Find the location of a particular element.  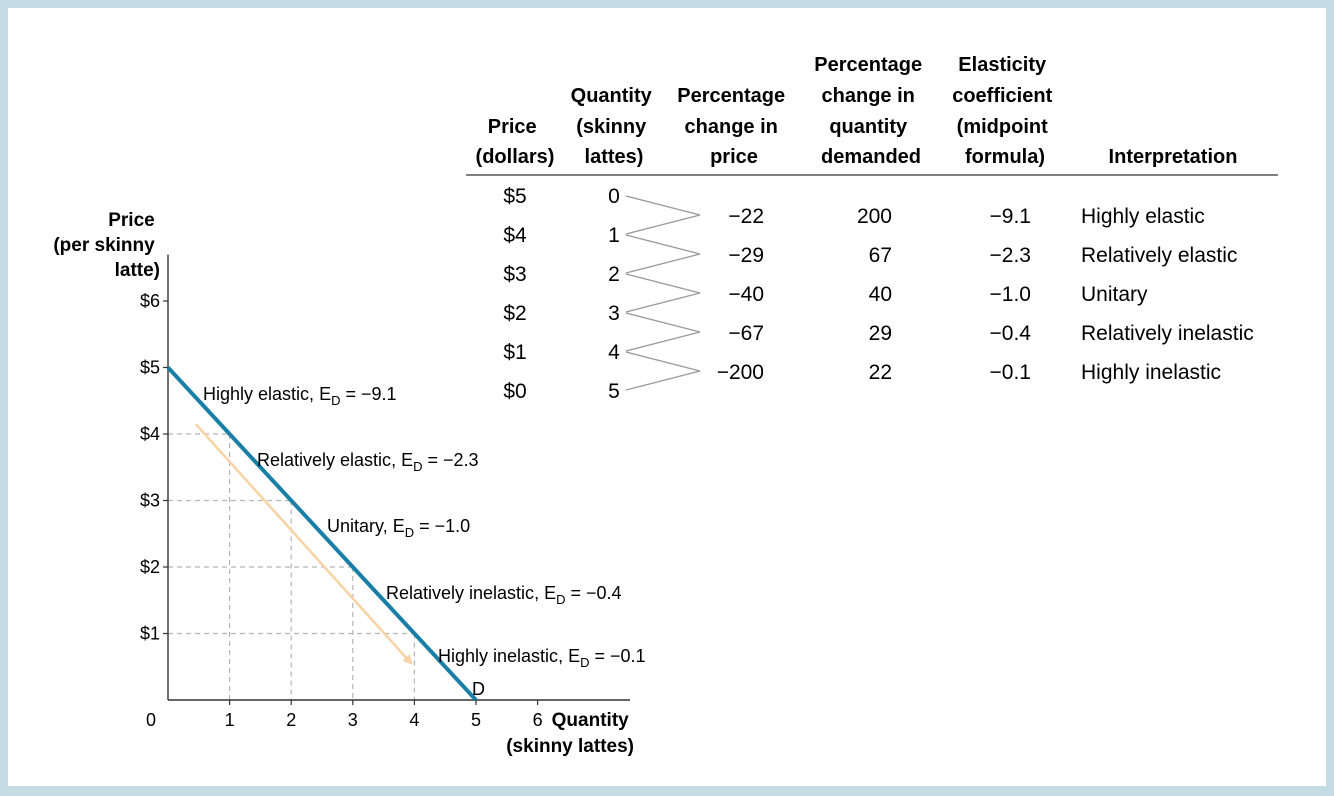

y-tick-label: $5 is located at coordinates (150, 368).